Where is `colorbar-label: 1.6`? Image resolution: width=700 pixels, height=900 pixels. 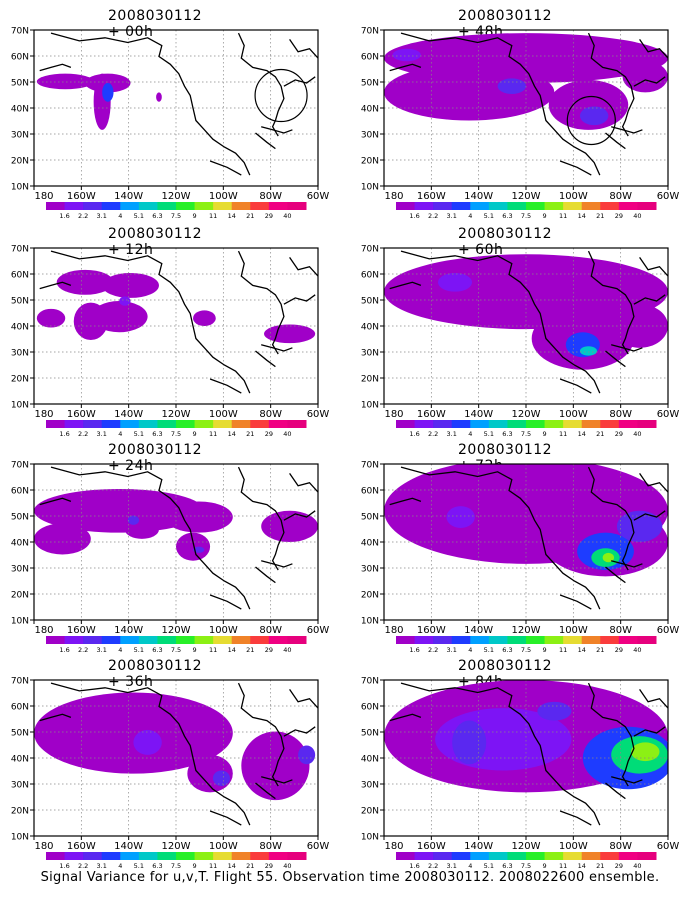 colorbar-label: 1.6 is located at coordinates (64, 650).